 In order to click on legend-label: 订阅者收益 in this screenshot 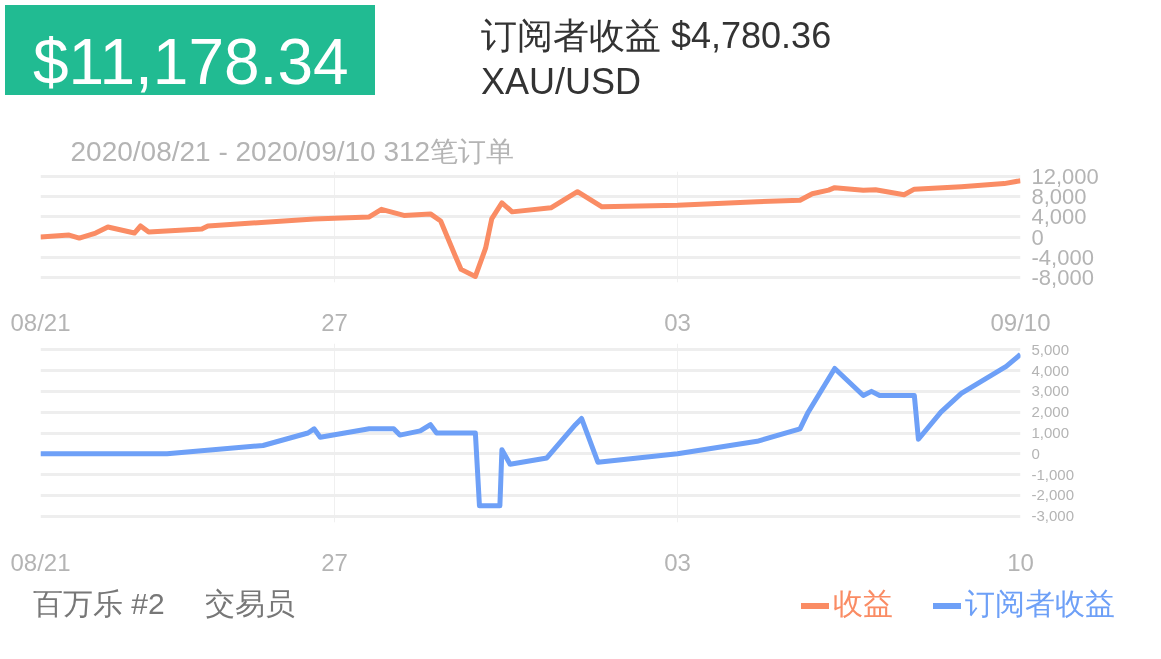, I will do `click(1039, 603)`.